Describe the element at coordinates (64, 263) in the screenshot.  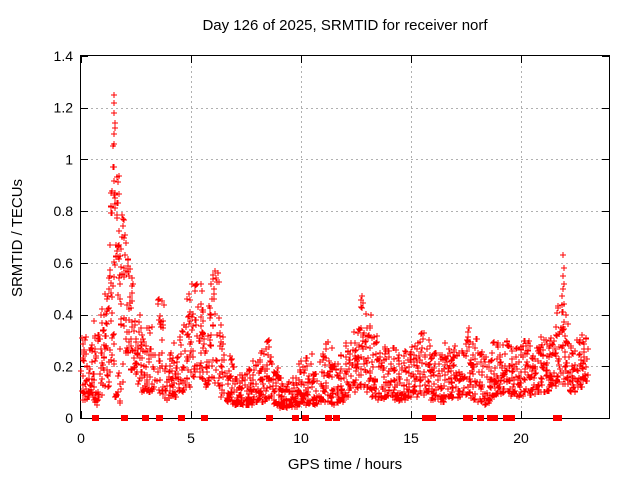
I see `y-tick-label: 0.6` at that location.